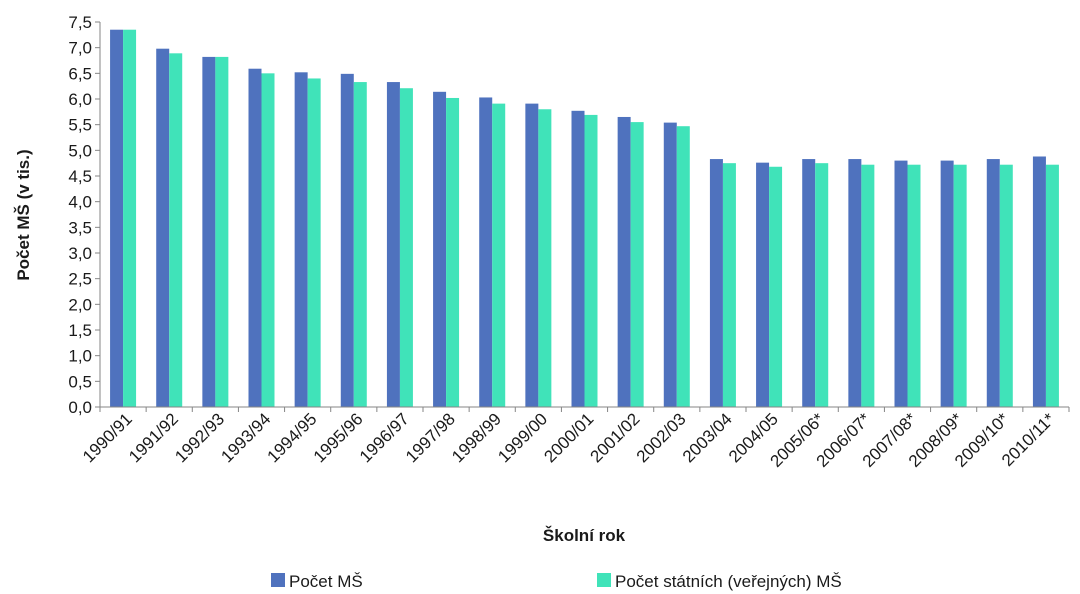 The width and height of the screenshot is (1080, 594). I want to click on y-tick-label: 0,0, so click(80, 407).